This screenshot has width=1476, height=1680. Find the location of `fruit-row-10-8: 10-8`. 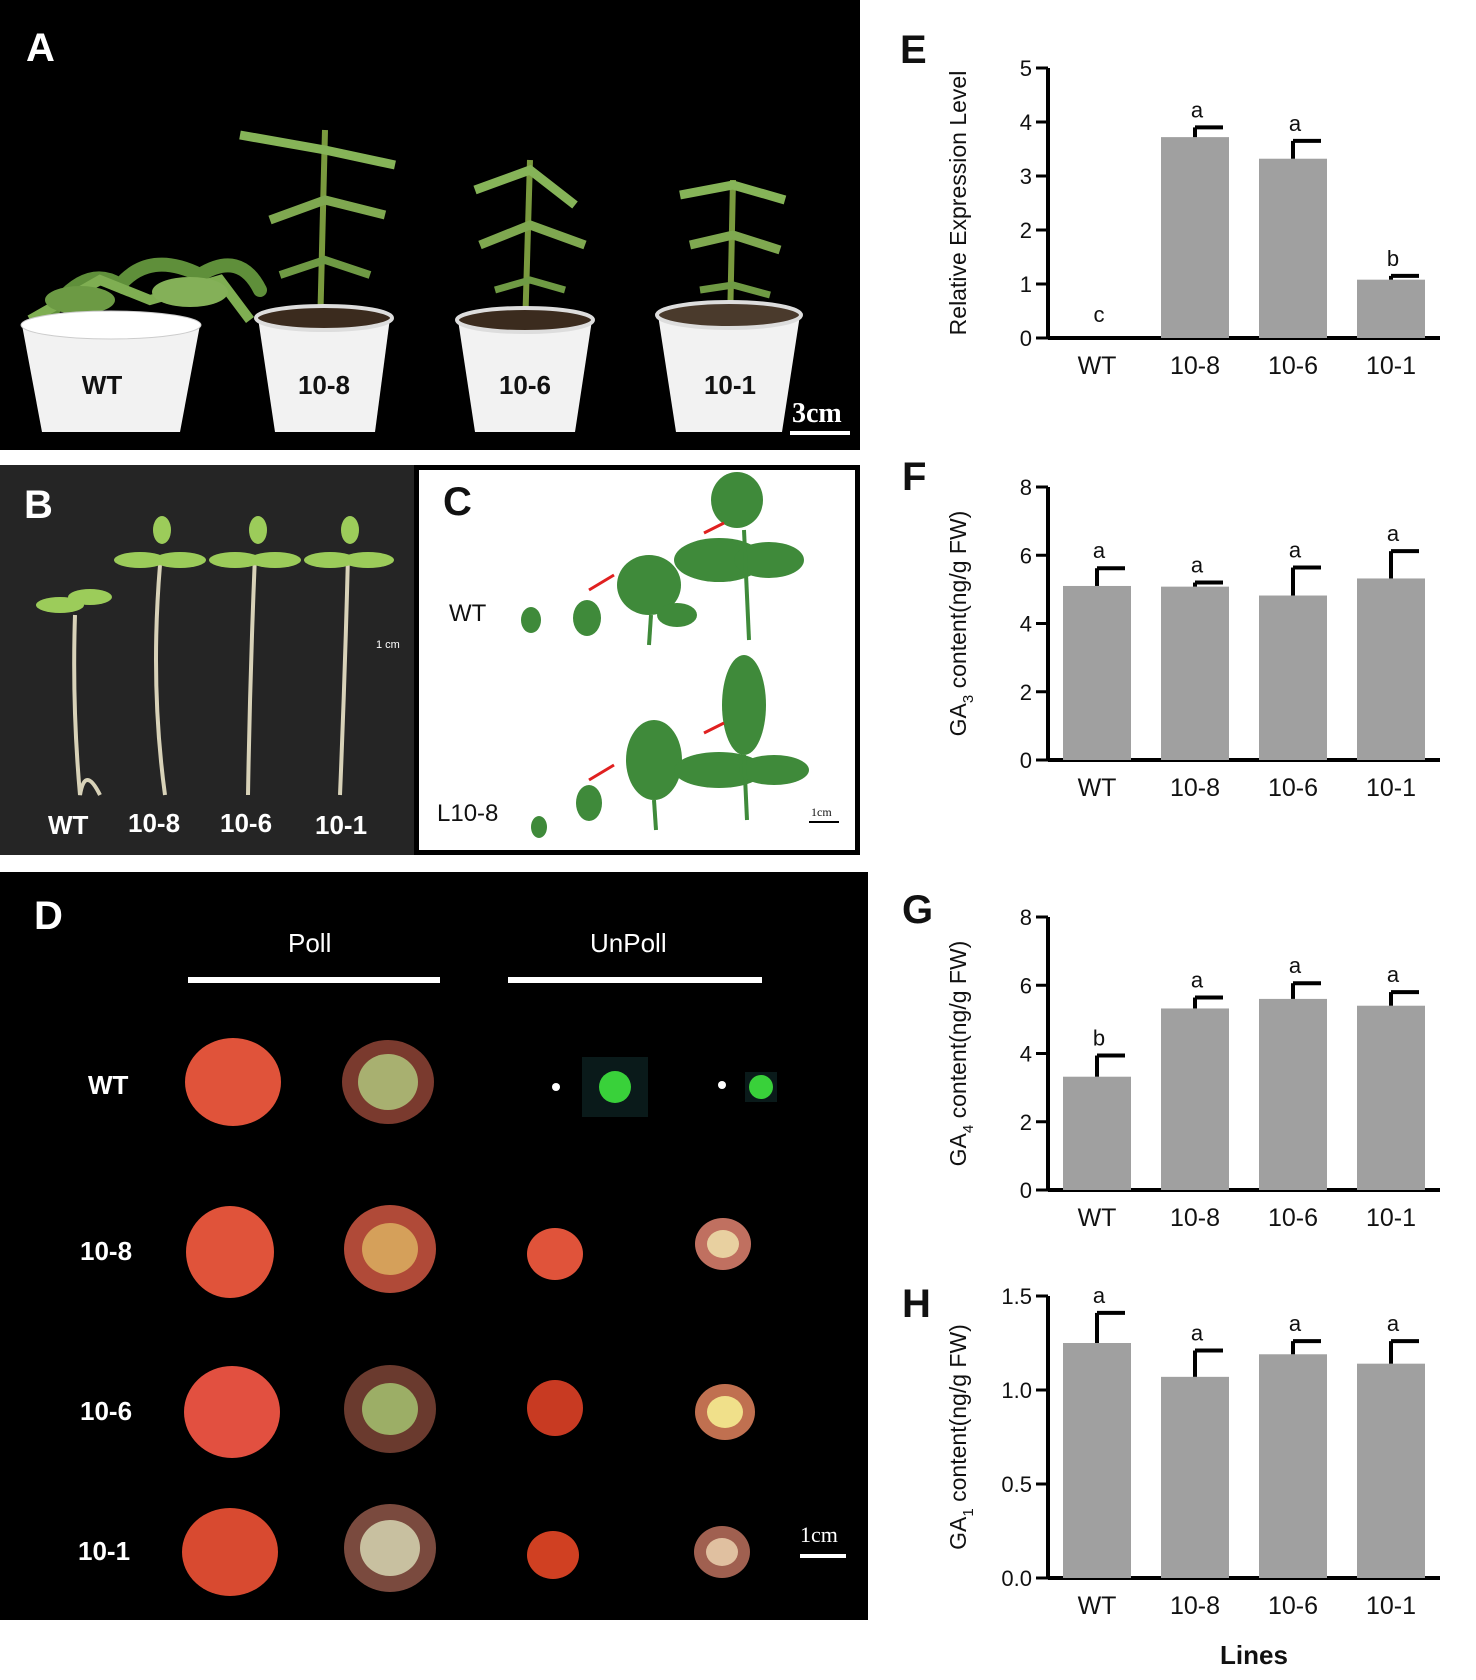

fruit-row-10-8: 10-8 is located at coordinates (106, 1251).